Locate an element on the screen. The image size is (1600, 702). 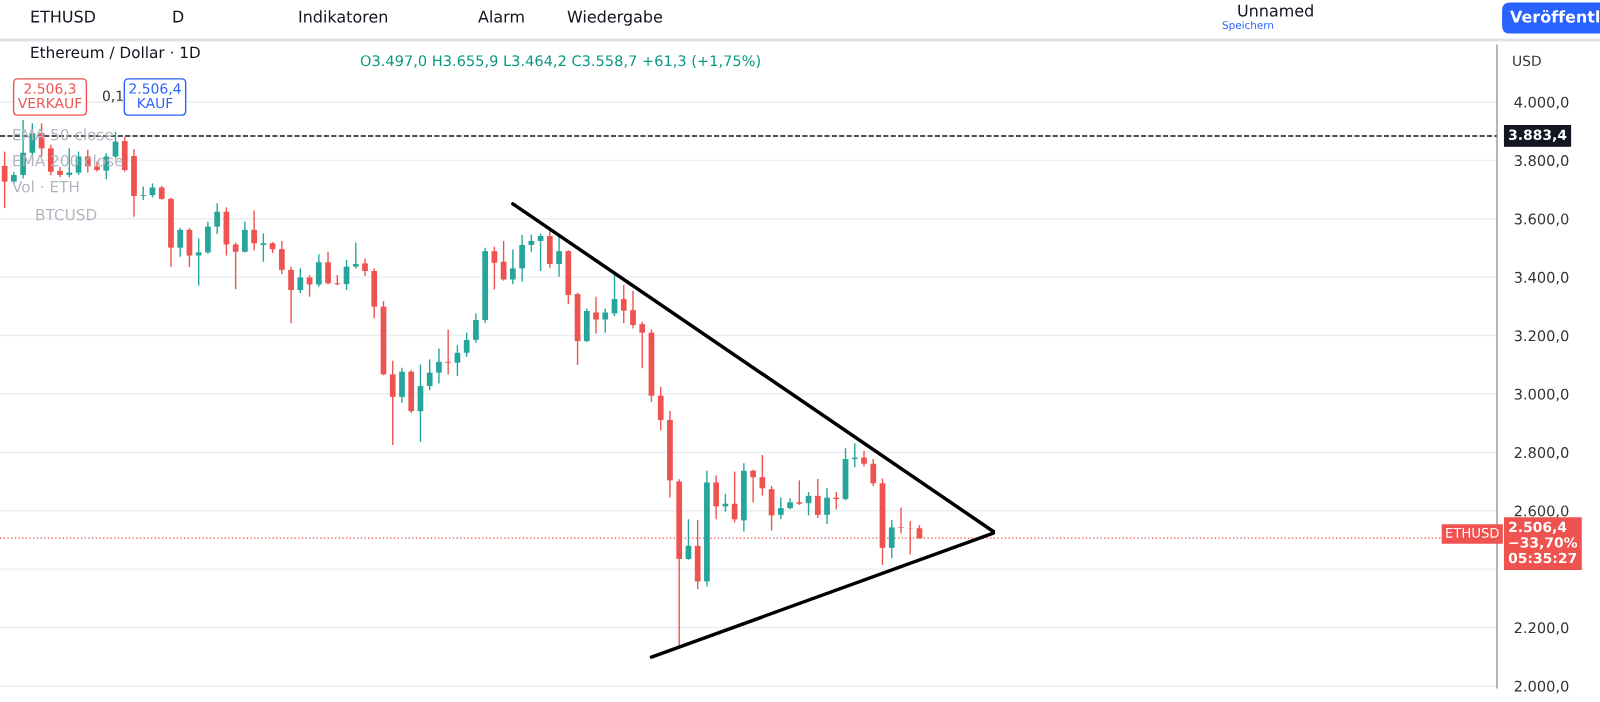
text: ETHUSD is located at coordinates (63, 16).